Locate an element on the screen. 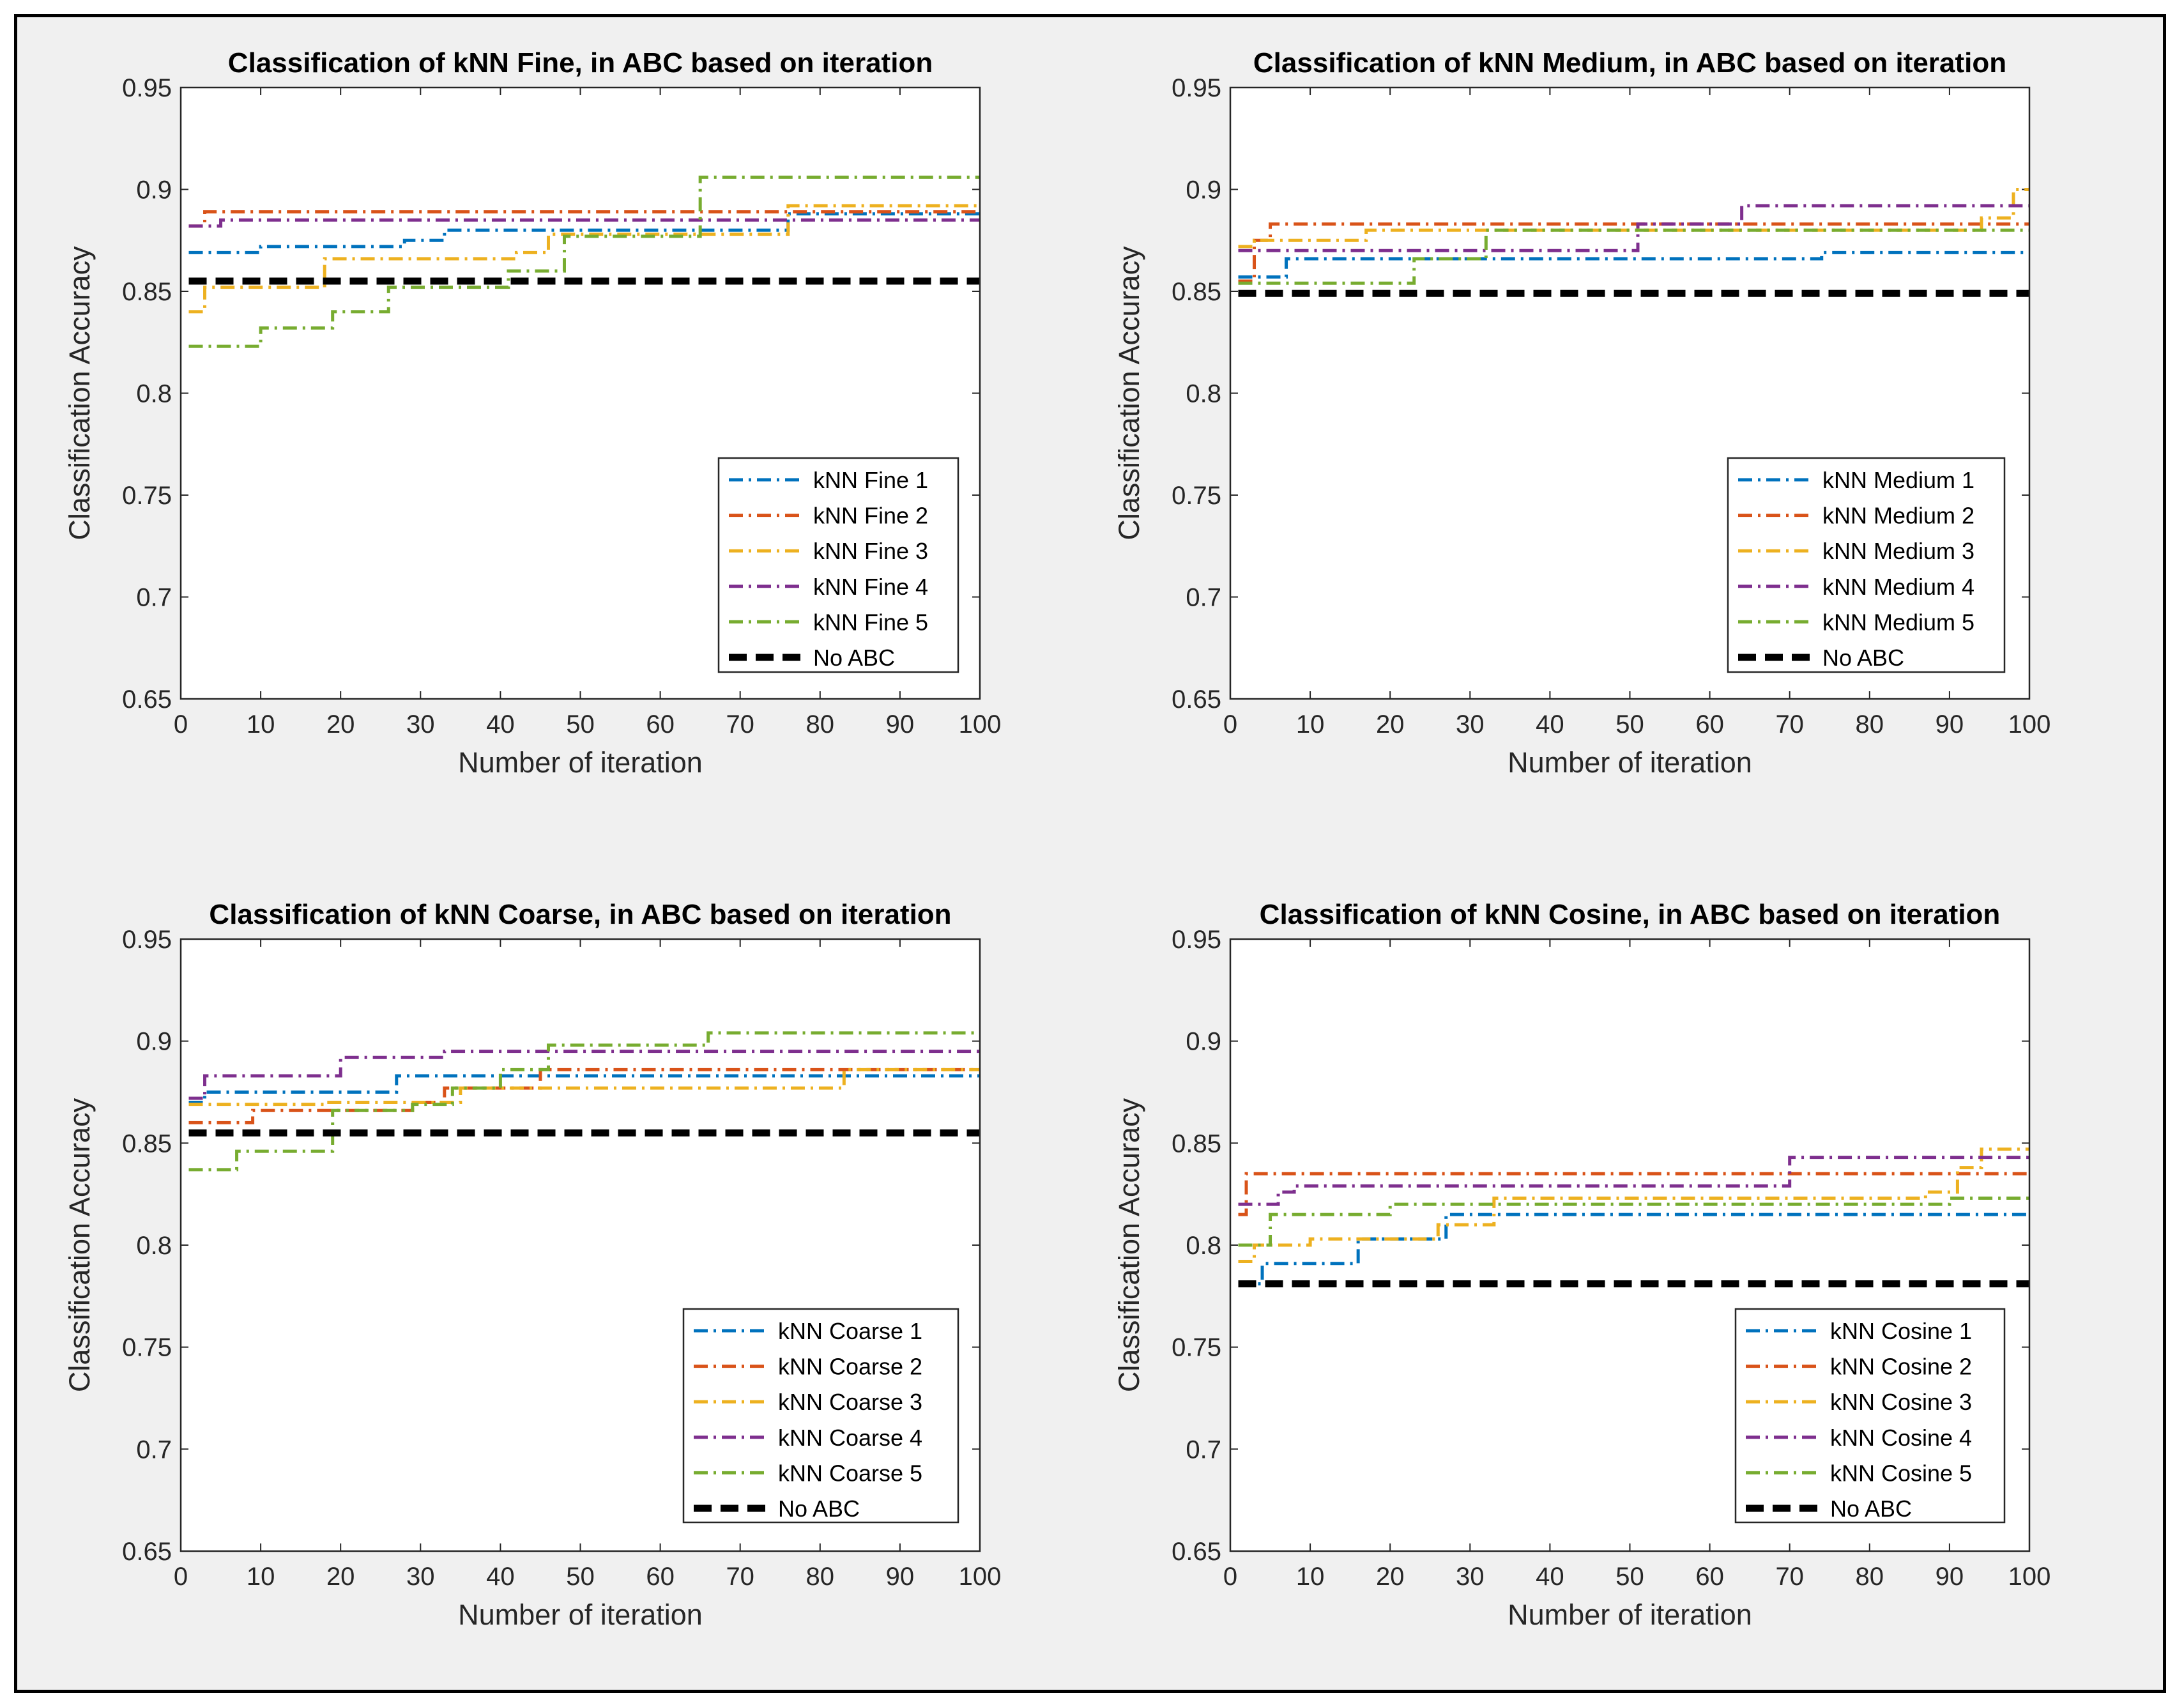 The image size is (2184, 1707). legend-label-1: kNN Fine 1 is located at coordinates (870, 480).